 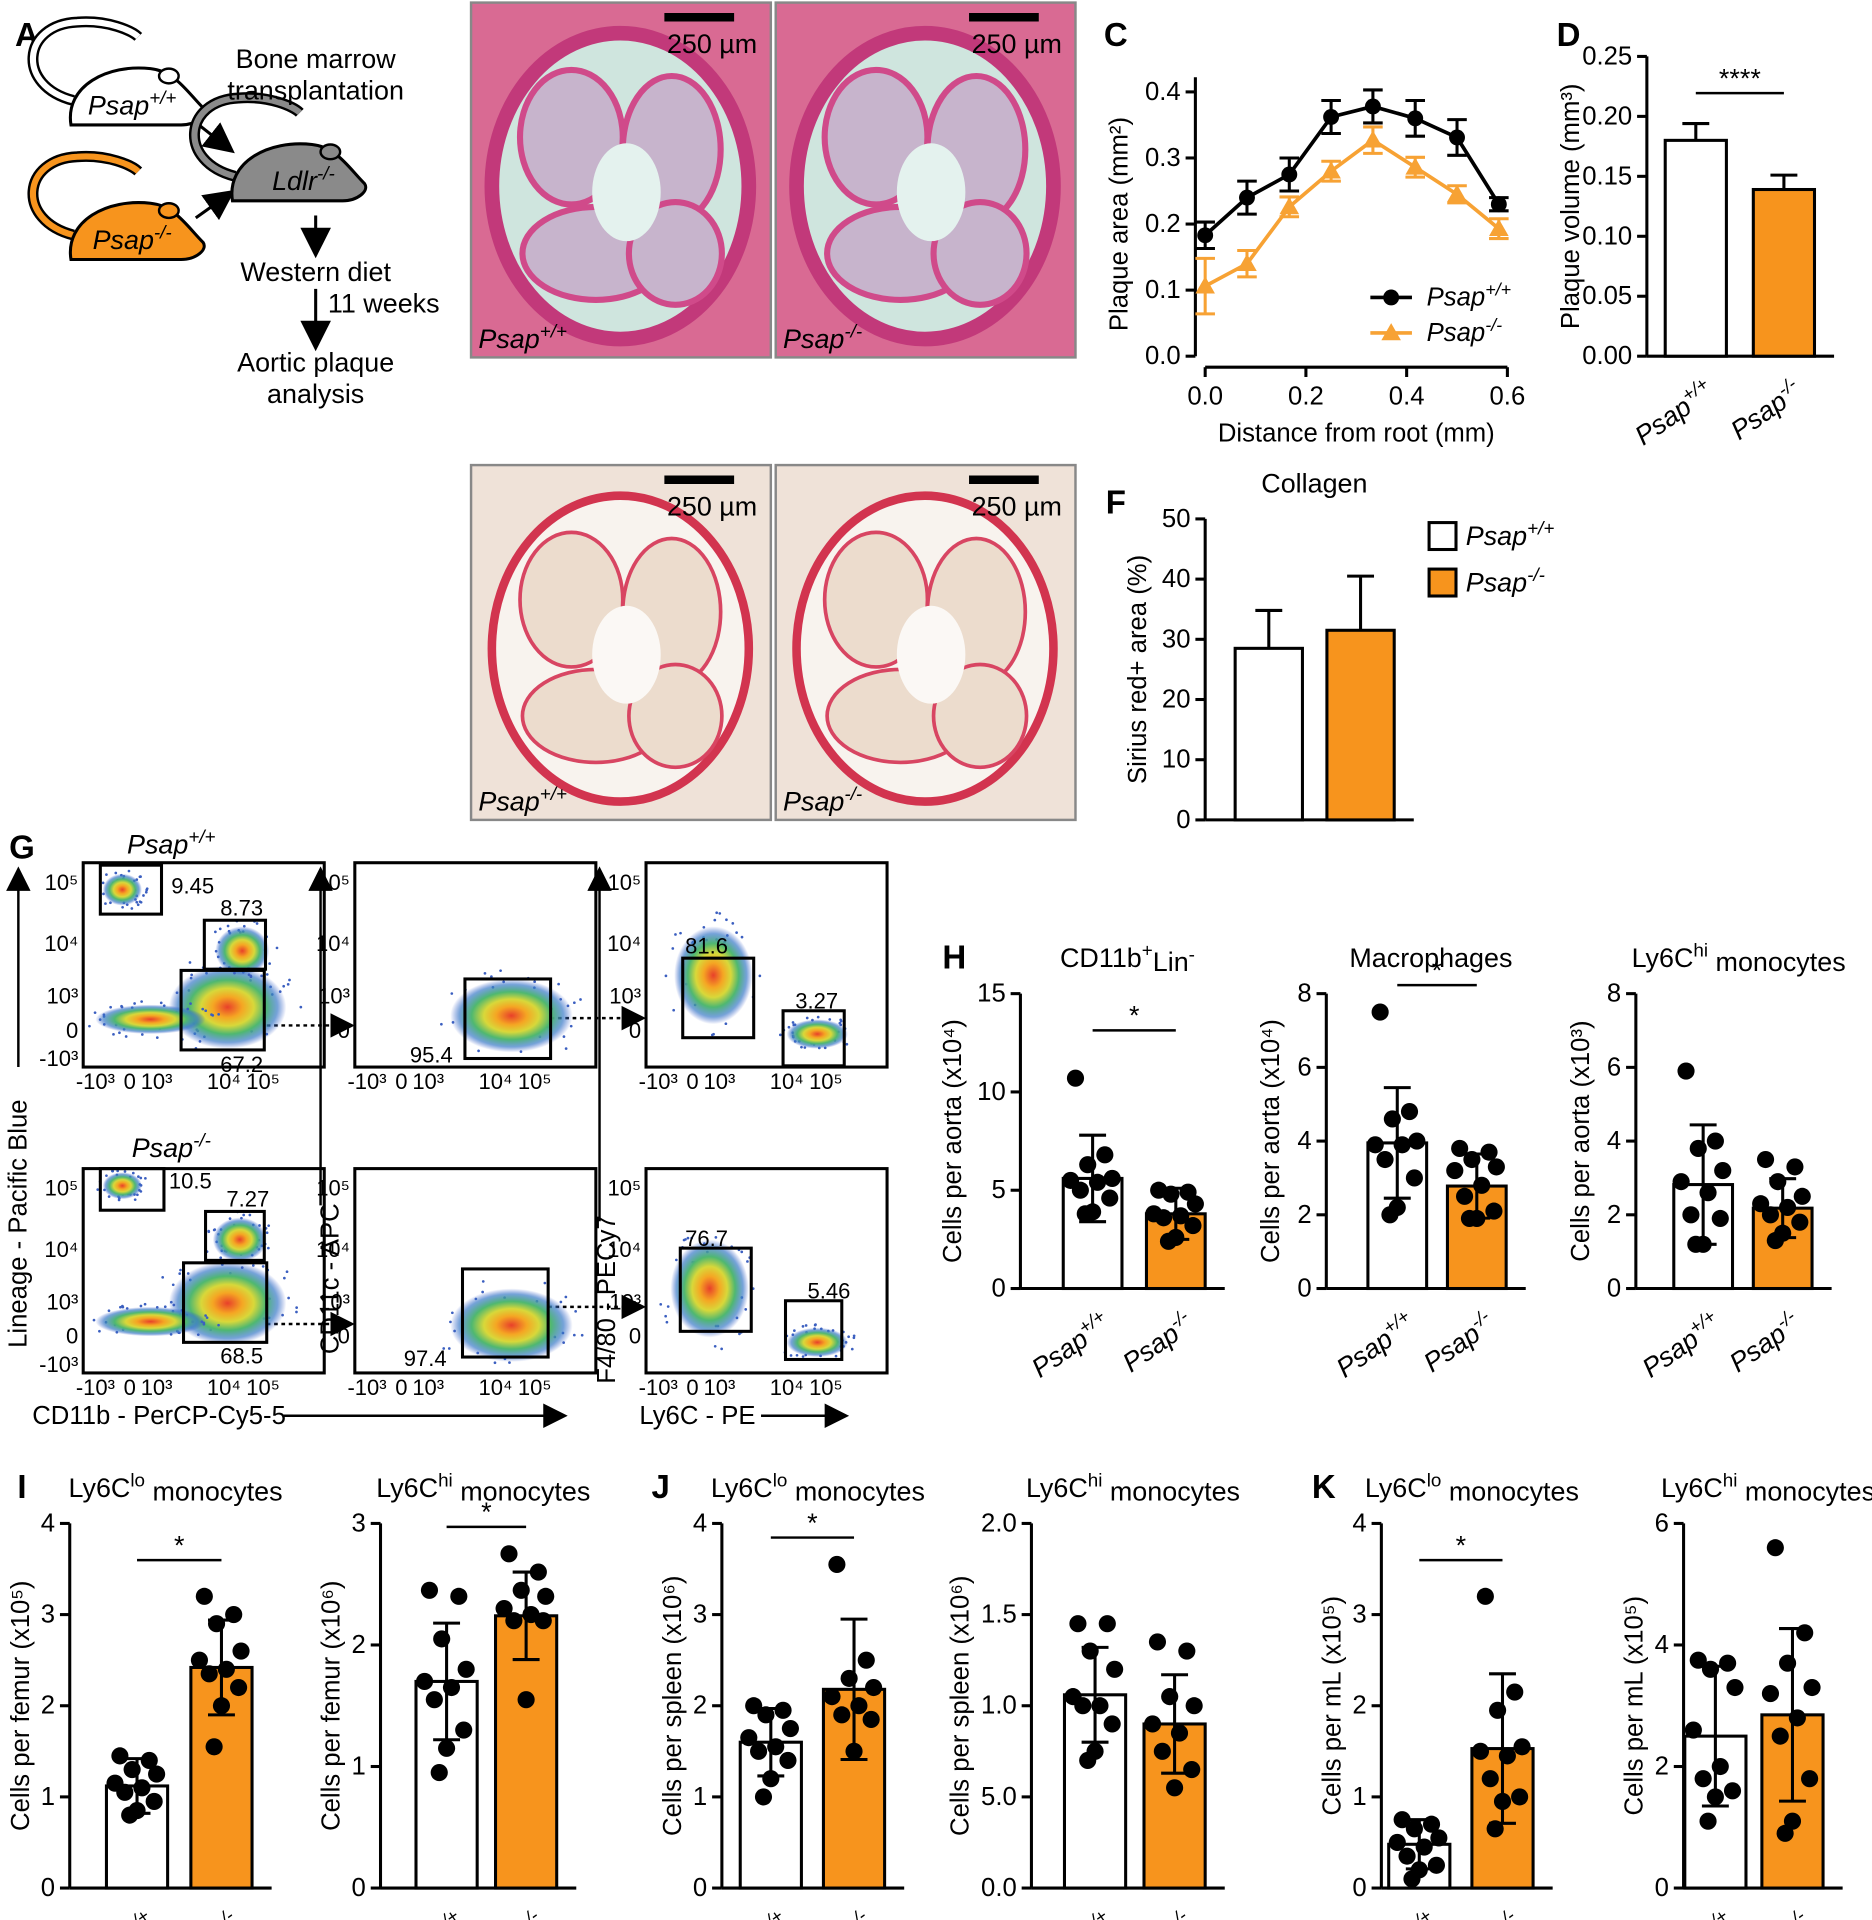 I want to click on y-tick-label: 6, so click(x=1614, y=1067).